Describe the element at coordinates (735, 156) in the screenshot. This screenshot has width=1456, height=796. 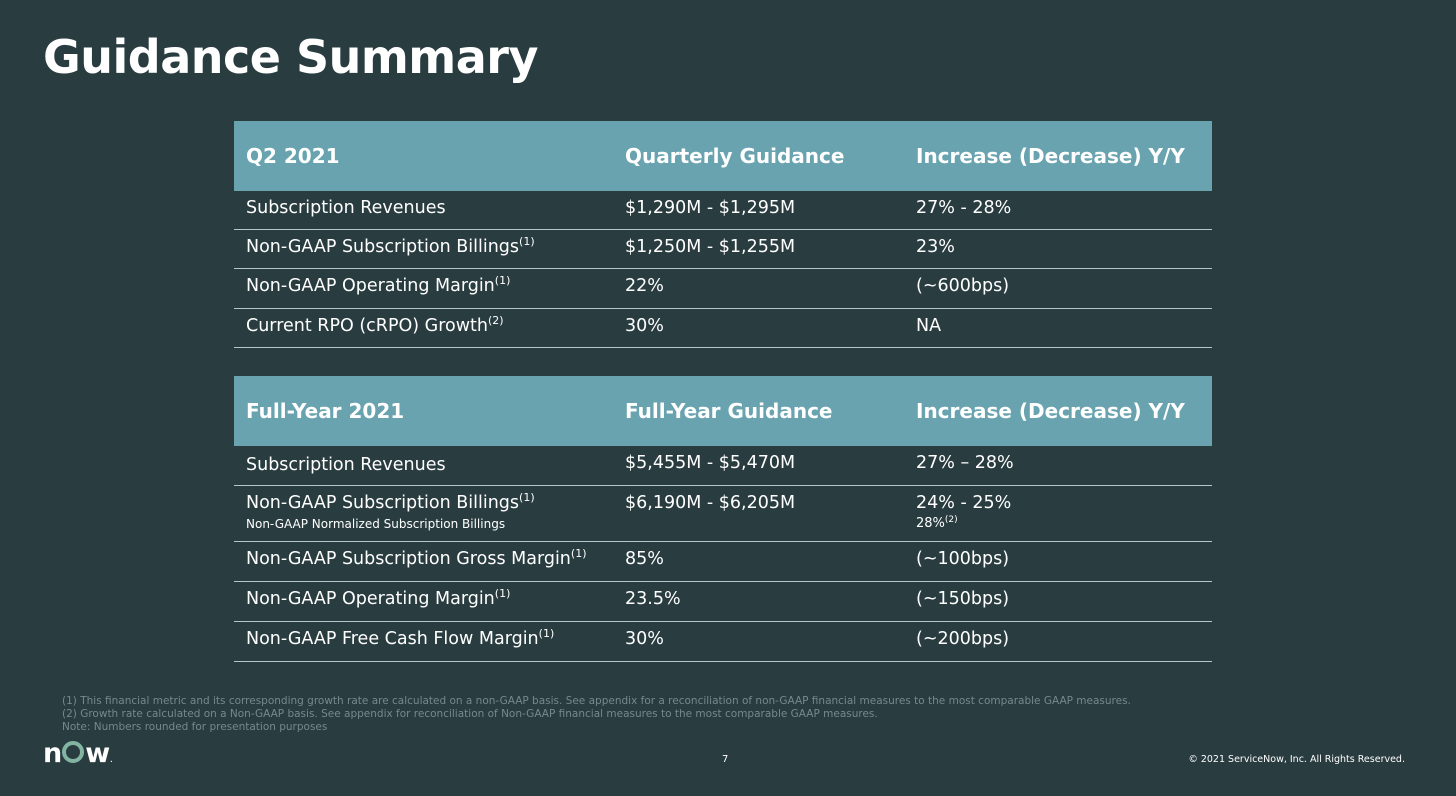
I see `header-guidance: Quarterly Guidance` at that location.